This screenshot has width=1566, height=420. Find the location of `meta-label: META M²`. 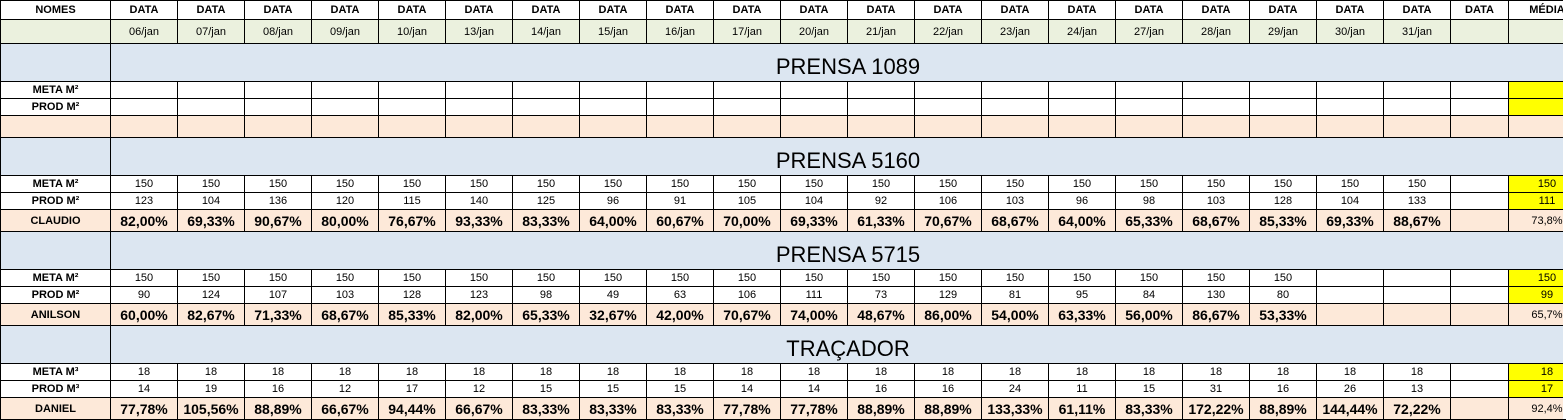

meta-label: META M² is located at coordinates (56, 278).